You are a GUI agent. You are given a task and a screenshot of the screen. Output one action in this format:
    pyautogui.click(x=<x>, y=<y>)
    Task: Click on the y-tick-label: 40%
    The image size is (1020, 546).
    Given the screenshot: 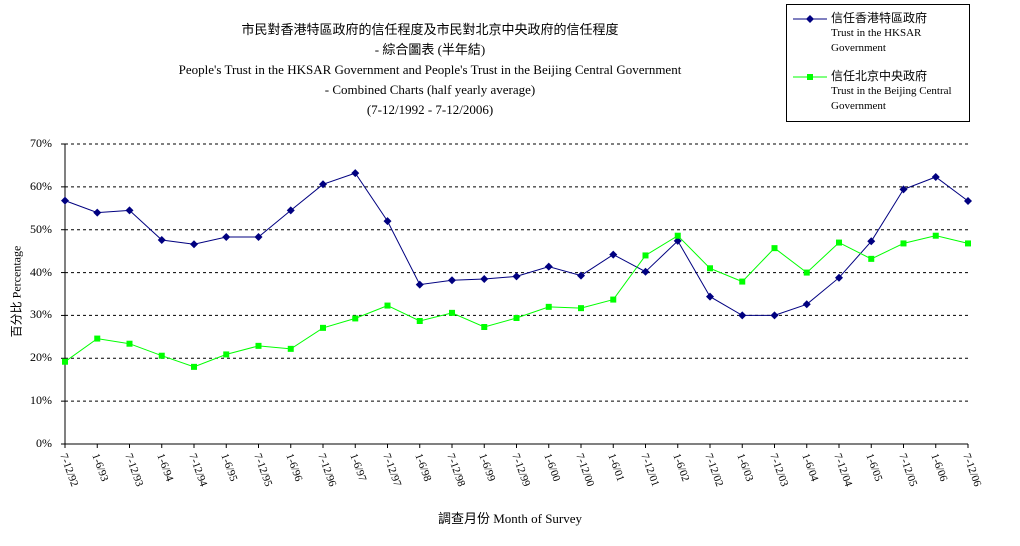 What is the action you would take?
    pyautogui.click(x=41, y=271)
    